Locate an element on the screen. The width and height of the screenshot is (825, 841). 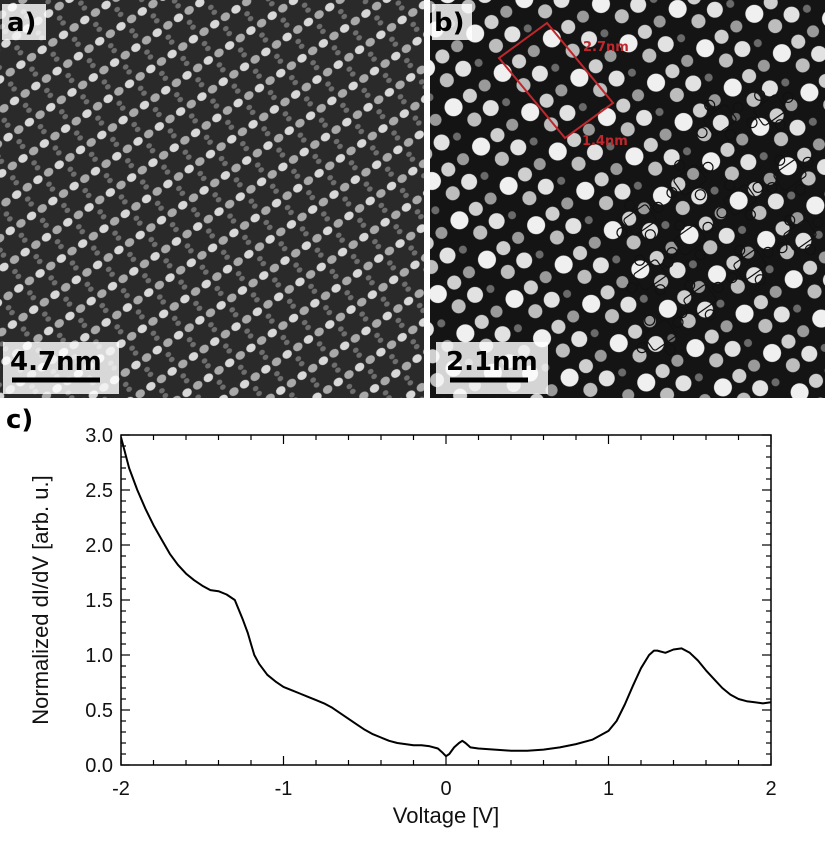
y-axis-title: Normalized dI/dV [arb. u.] is located at coordinates (40, 599).